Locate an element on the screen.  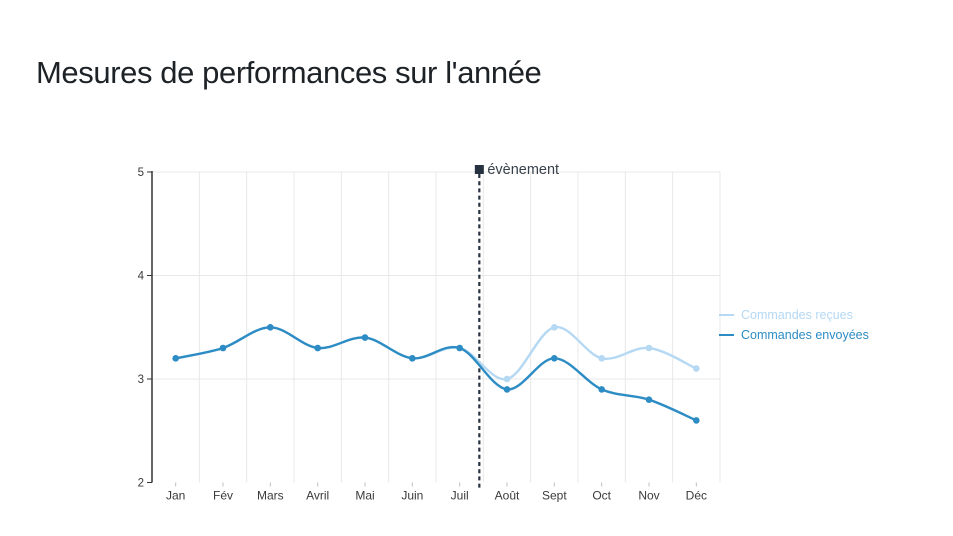
x-tick-label: Sept is located at coordinates (554, 496).